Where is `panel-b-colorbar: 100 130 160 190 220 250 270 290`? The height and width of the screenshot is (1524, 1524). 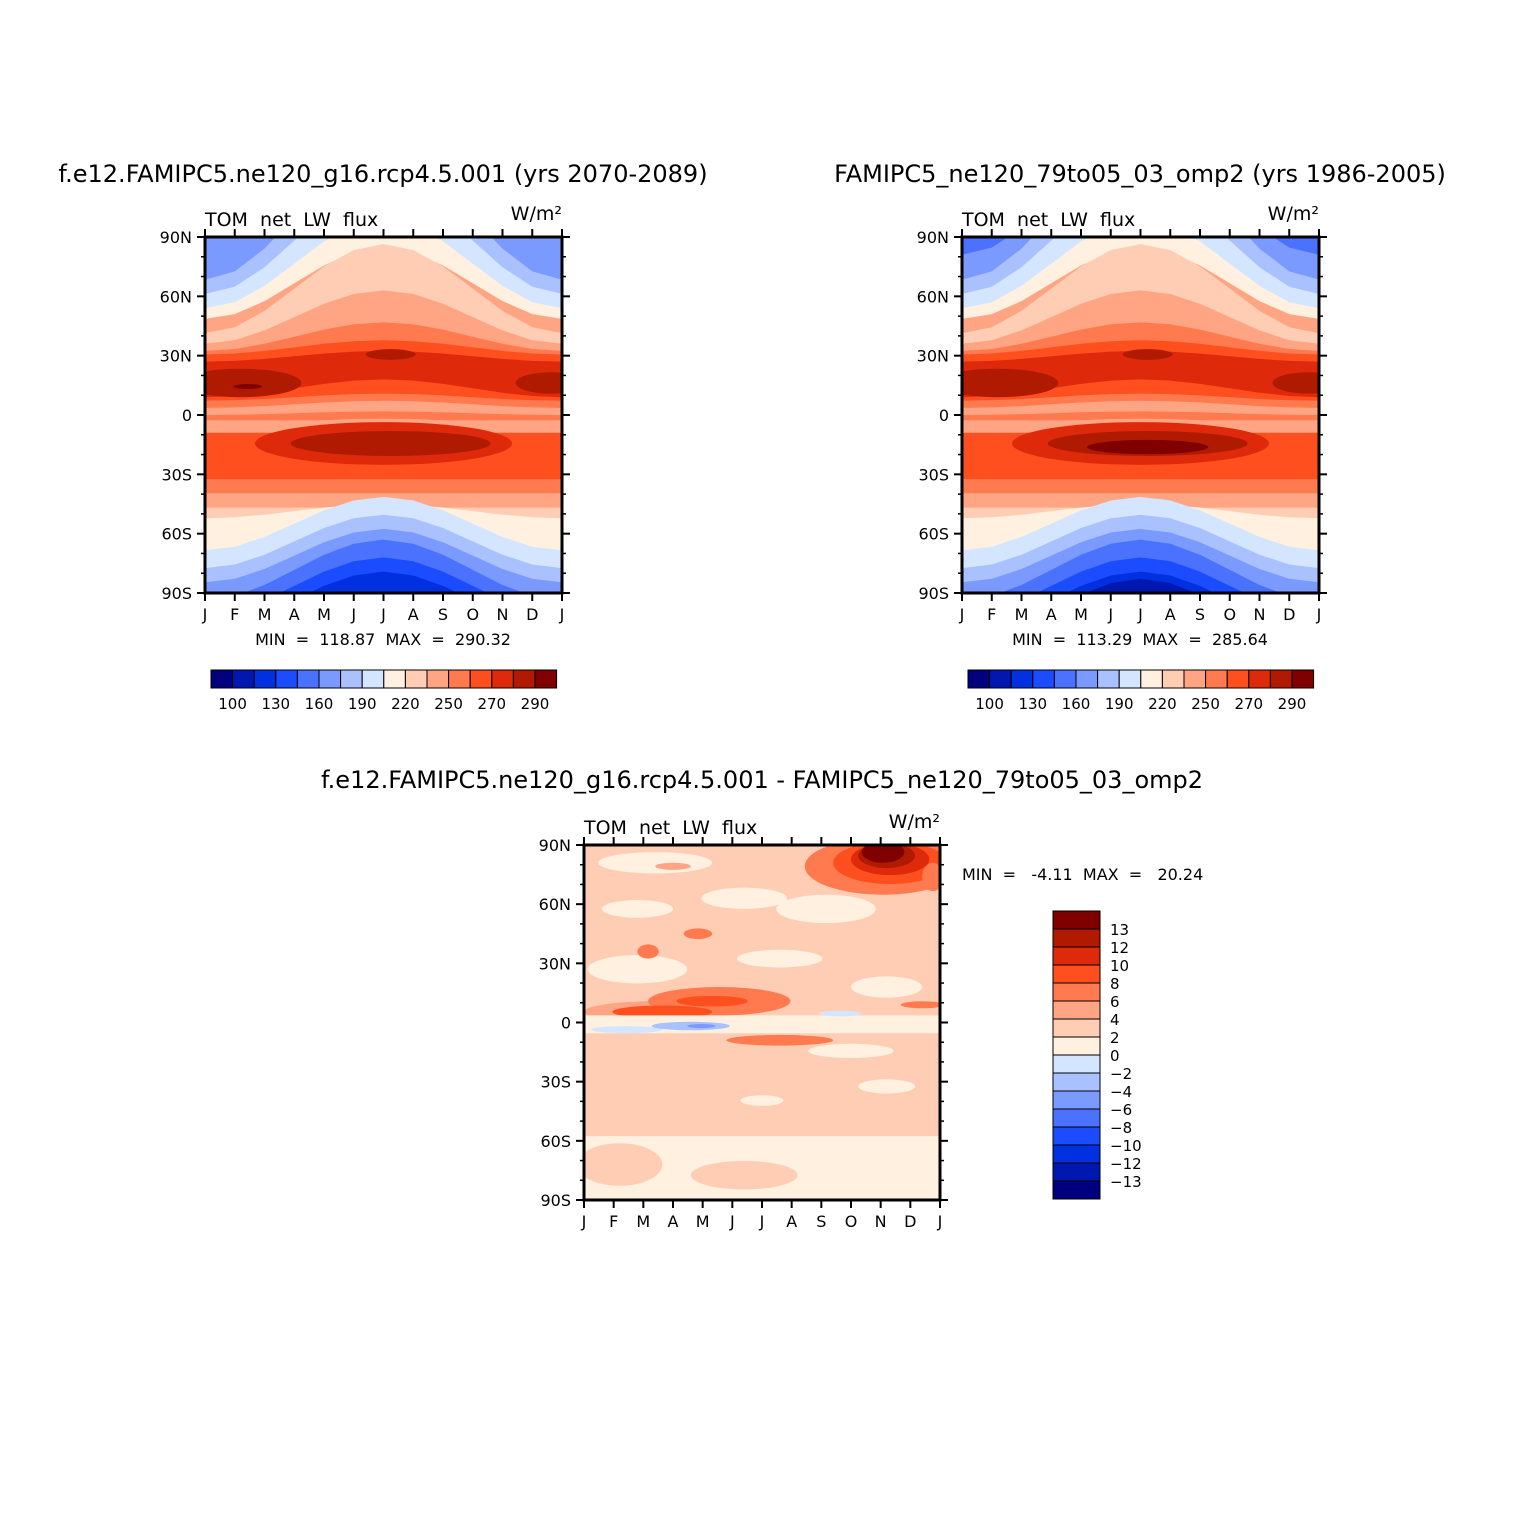 panel-b-colorbar: 100 130 160 190 220 250 270 290 is located at coordinates (1141, 691).